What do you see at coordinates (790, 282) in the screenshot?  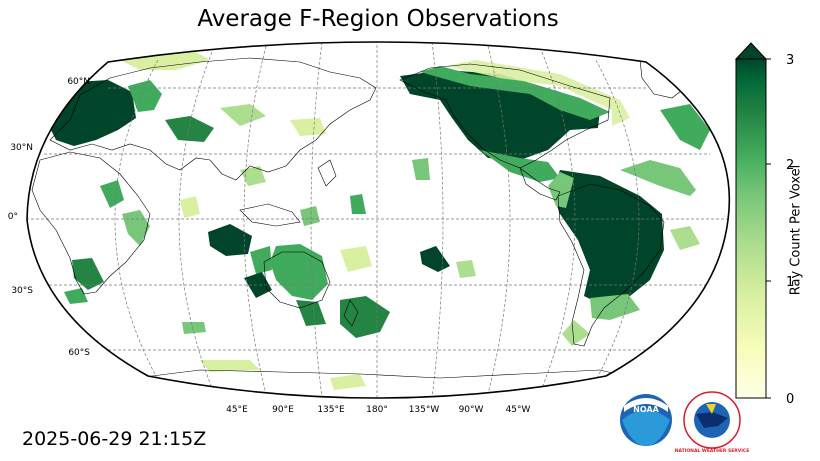 I see `colorbar-tick-1: 1` at bounding box center [790, 282].